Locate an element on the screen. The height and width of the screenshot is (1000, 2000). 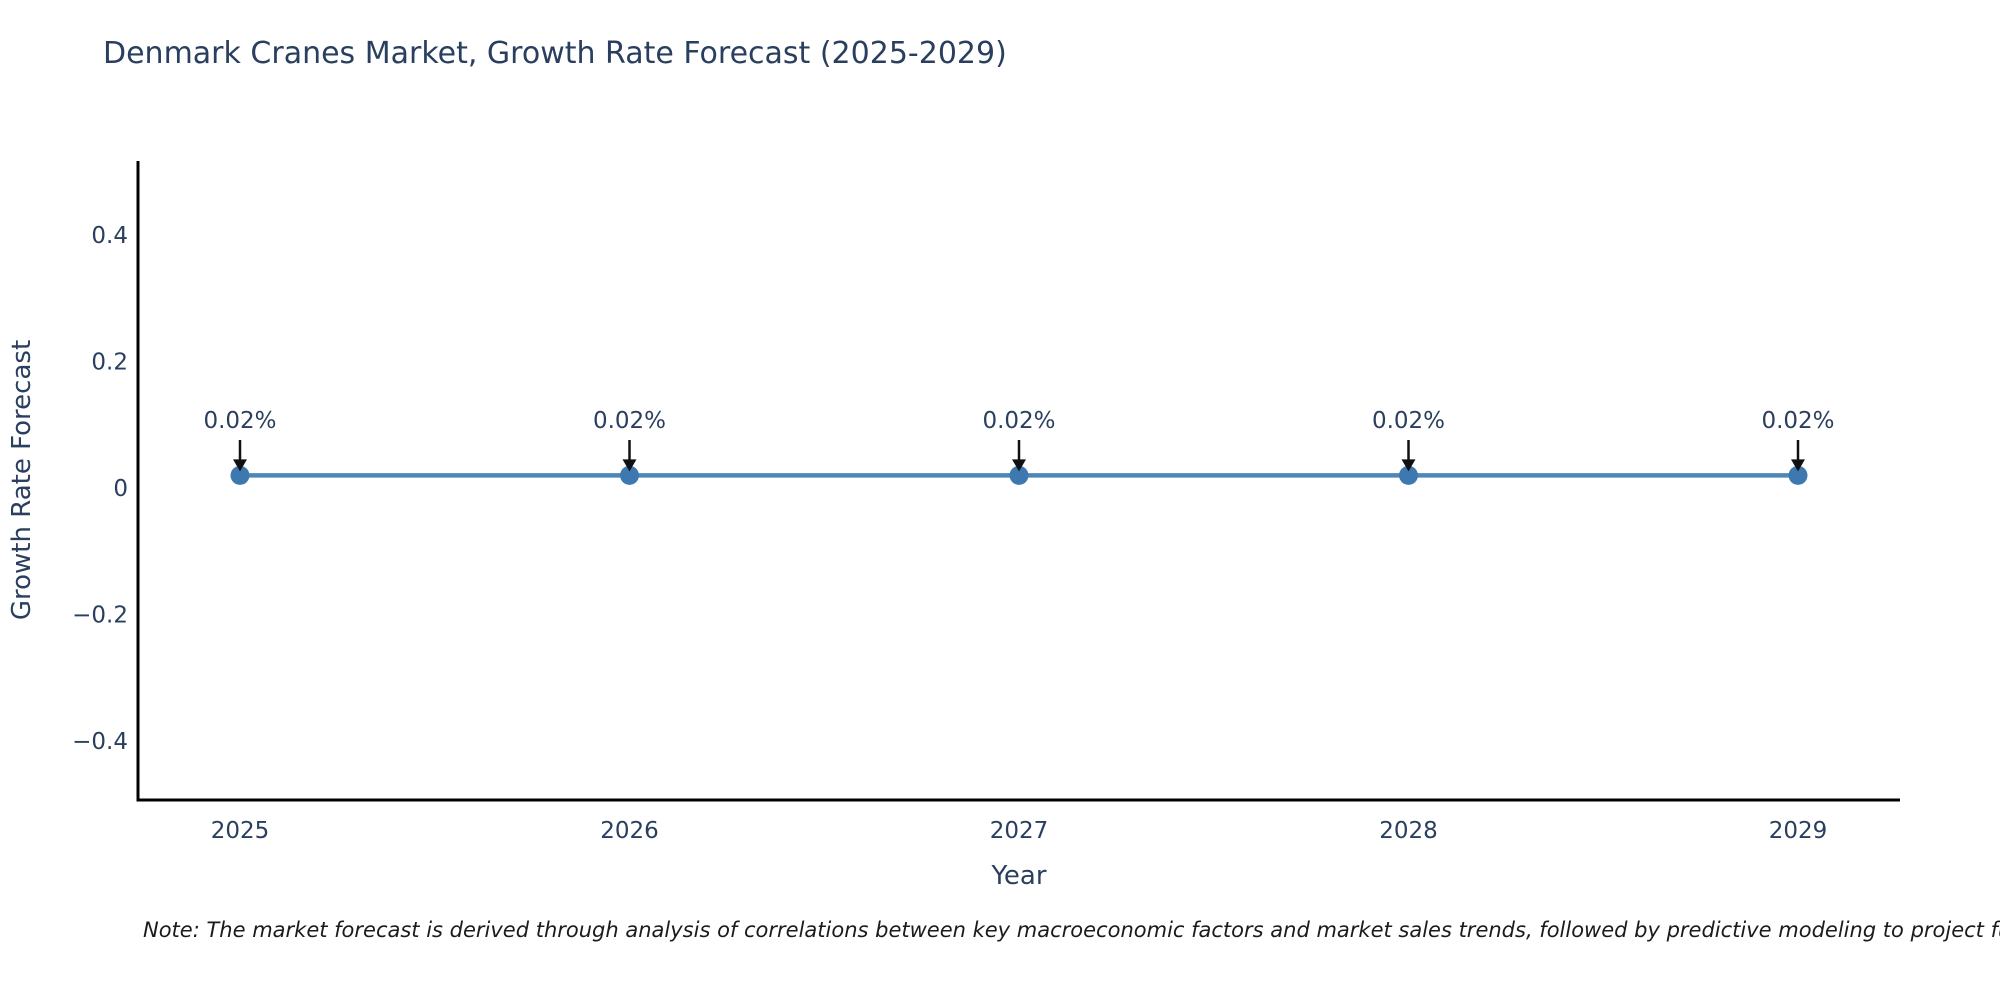
x-axis-title: Year is located at coordinates (1018, 876).